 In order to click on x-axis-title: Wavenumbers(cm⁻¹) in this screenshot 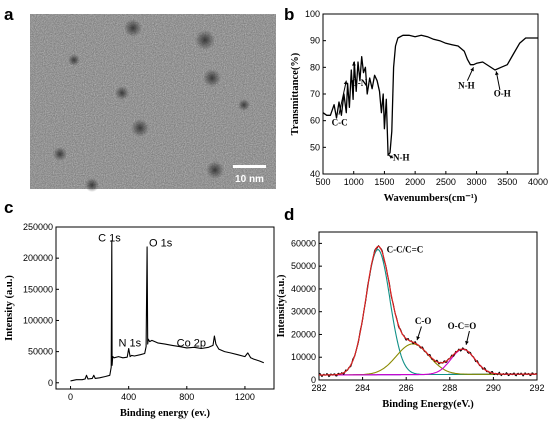, I will do `click(431, 198)`.